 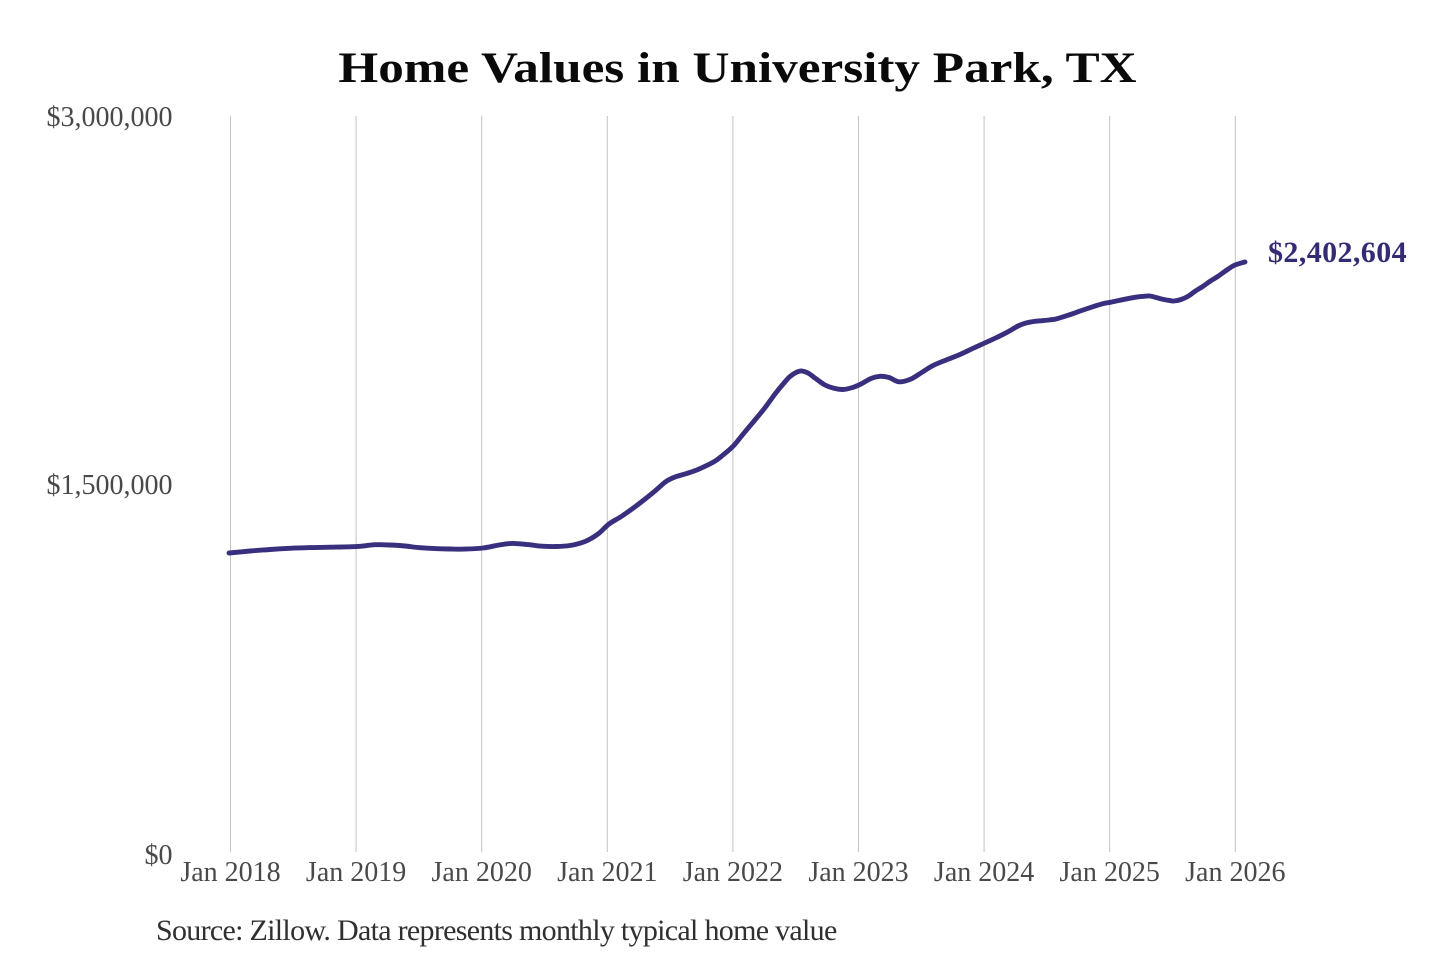 What do you see at coordinates (110, 117) in the screenshot?
I see `svg-text: $3,000,000` at bounding box center [110, 117].